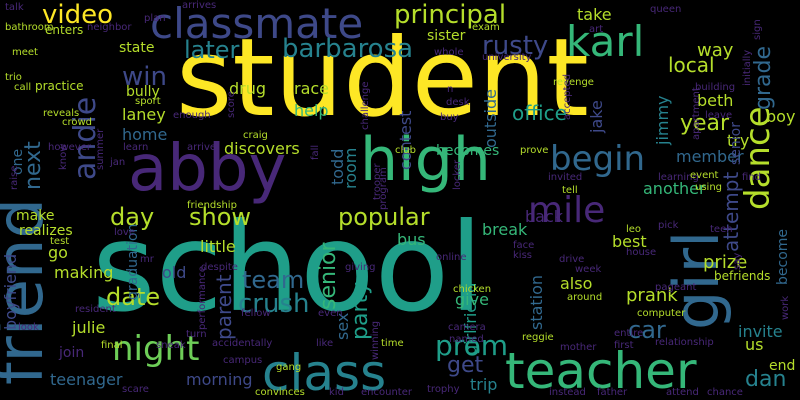 The image size is (800, 400). What do you see at coordinates (691, 65) in the screenshot?
I see `word-local: local` at bounding box center [691, 65].